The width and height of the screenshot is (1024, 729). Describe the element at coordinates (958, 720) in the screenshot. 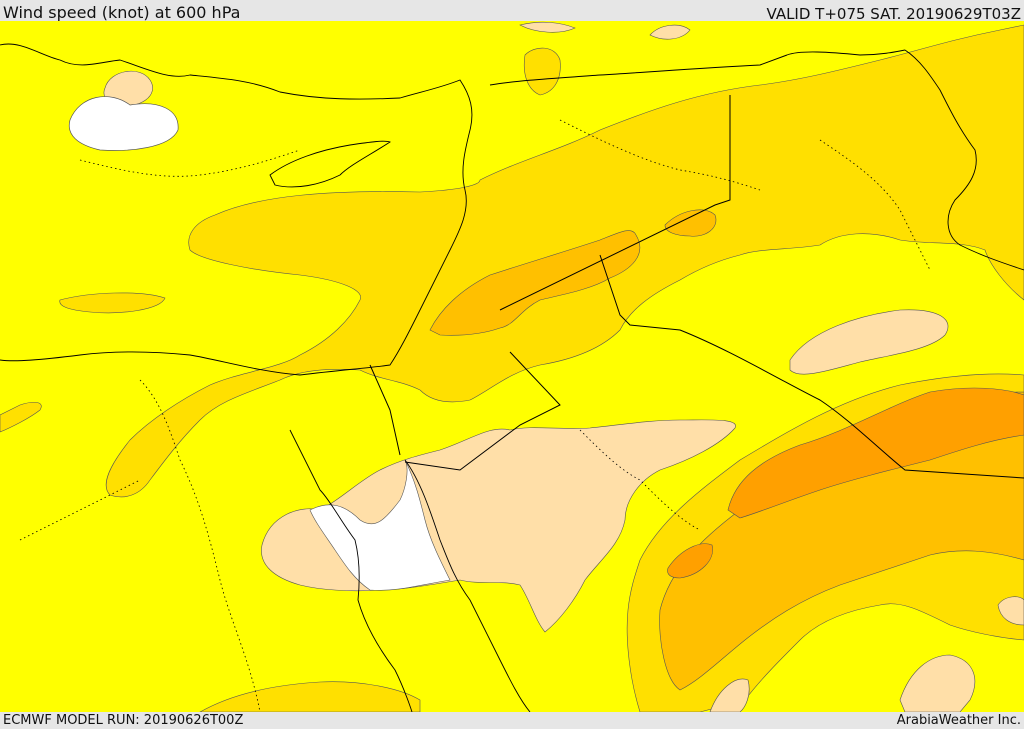

I see `credit-text: ArabiaWeather Inc.` at that location.